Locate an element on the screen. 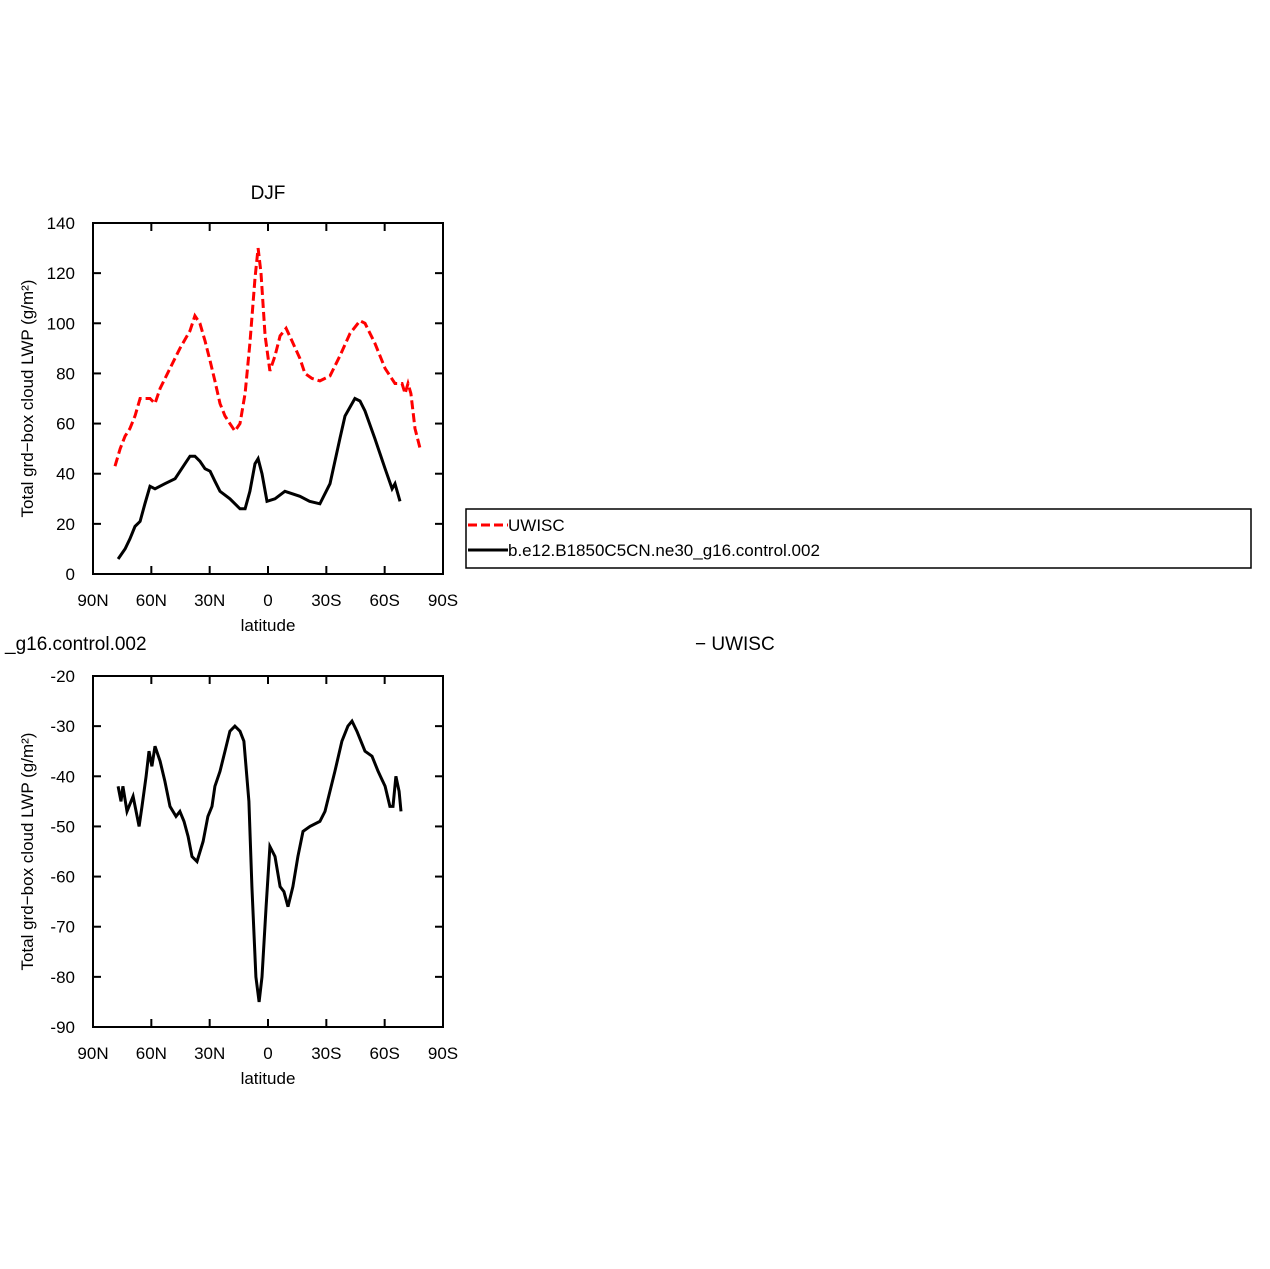  y-tick-label: -90 is located at coordinates (62, 1027).